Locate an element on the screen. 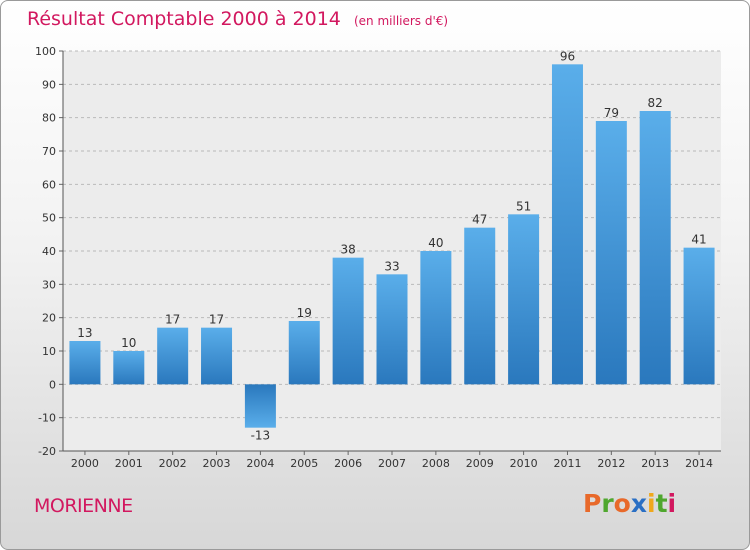 This screenshot has width=750, height=550. x-tick-label: 2009 is located at coordinates (480, 463).